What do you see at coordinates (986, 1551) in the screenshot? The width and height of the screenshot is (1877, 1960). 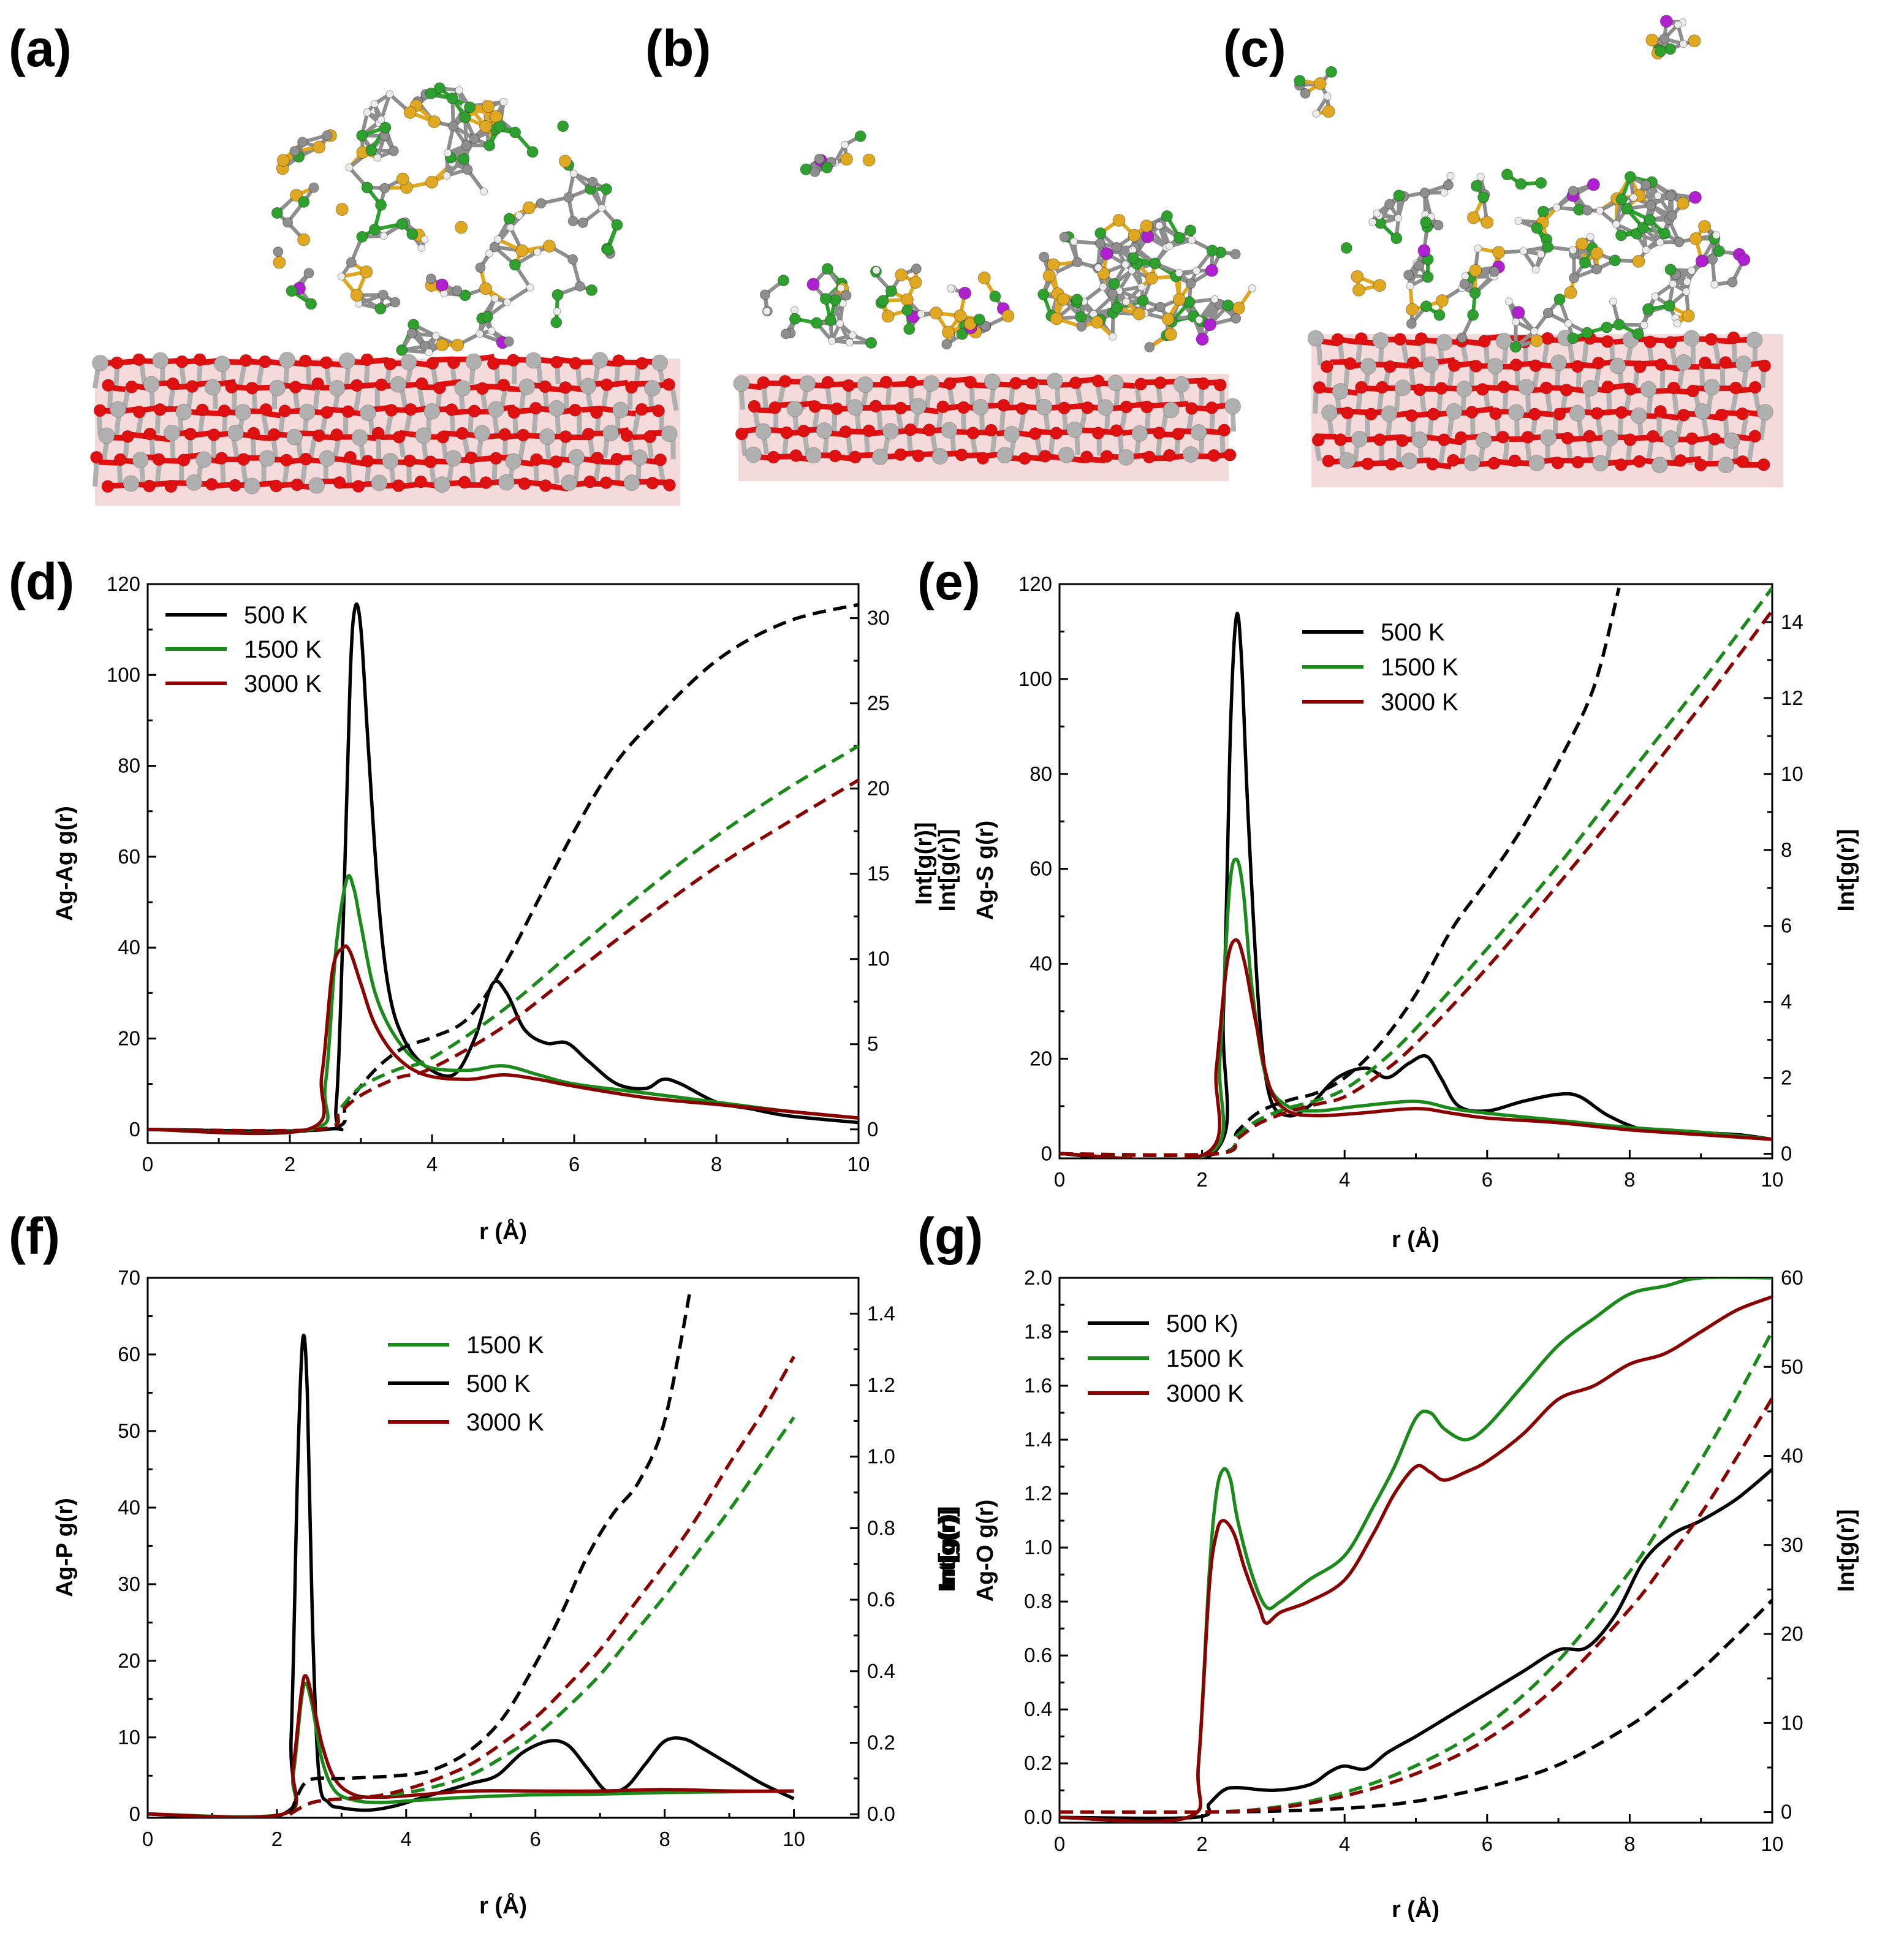 I see `y-axis-title-g: Ag-O g(r)` at bounding box center [986, 1551].